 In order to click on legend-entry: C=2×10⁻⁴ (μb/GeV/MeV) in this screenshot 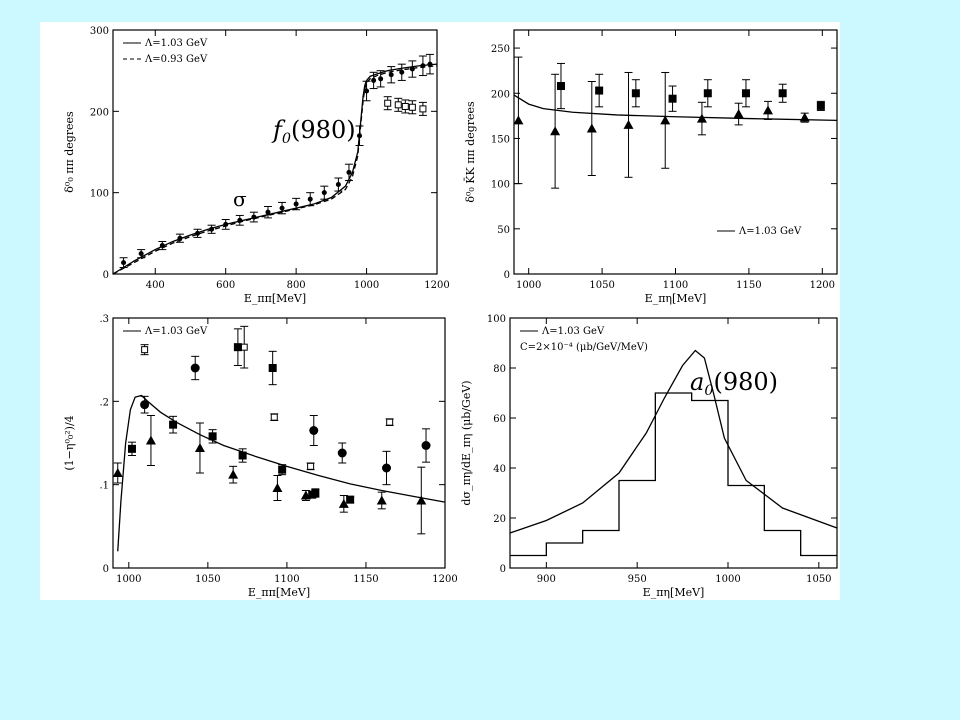, I will do `click(584, 347)`.